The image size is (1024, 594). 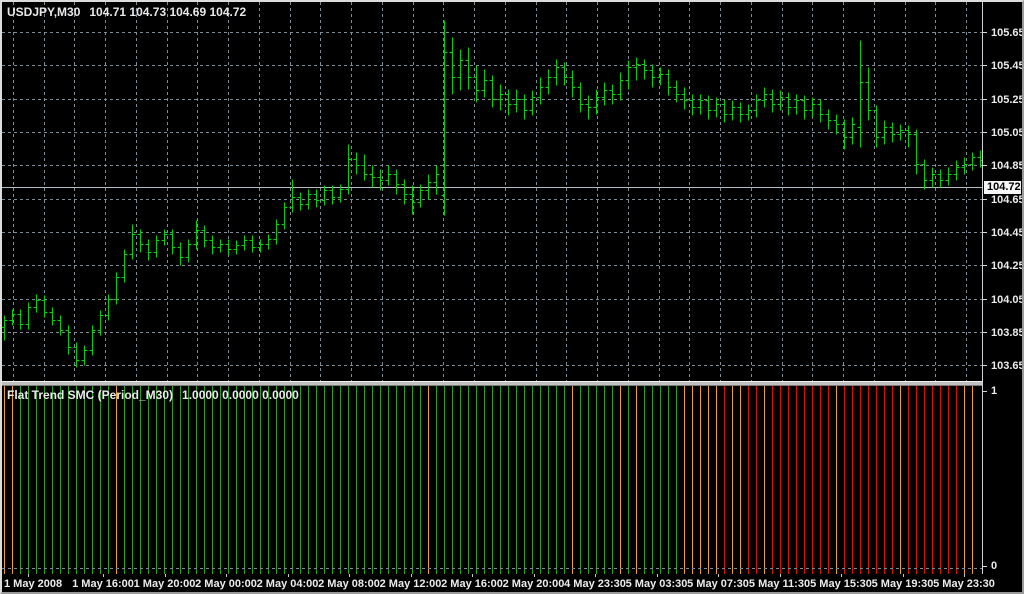 I want to click on price-axis-label: 104.25, so click(x=1007, y=265).